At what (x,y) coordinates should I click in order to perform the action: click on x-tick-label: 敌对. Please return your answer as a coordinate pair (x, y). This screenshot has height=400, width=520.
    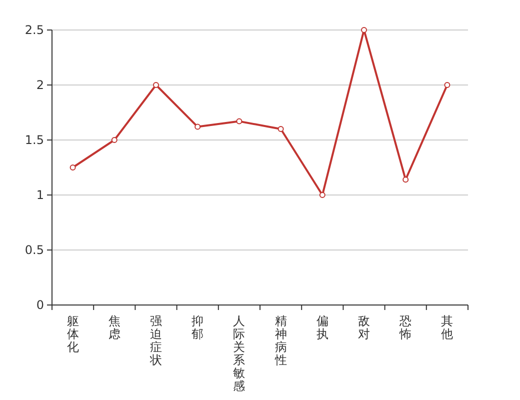
    Looking at the image, I should click on (364, 327).